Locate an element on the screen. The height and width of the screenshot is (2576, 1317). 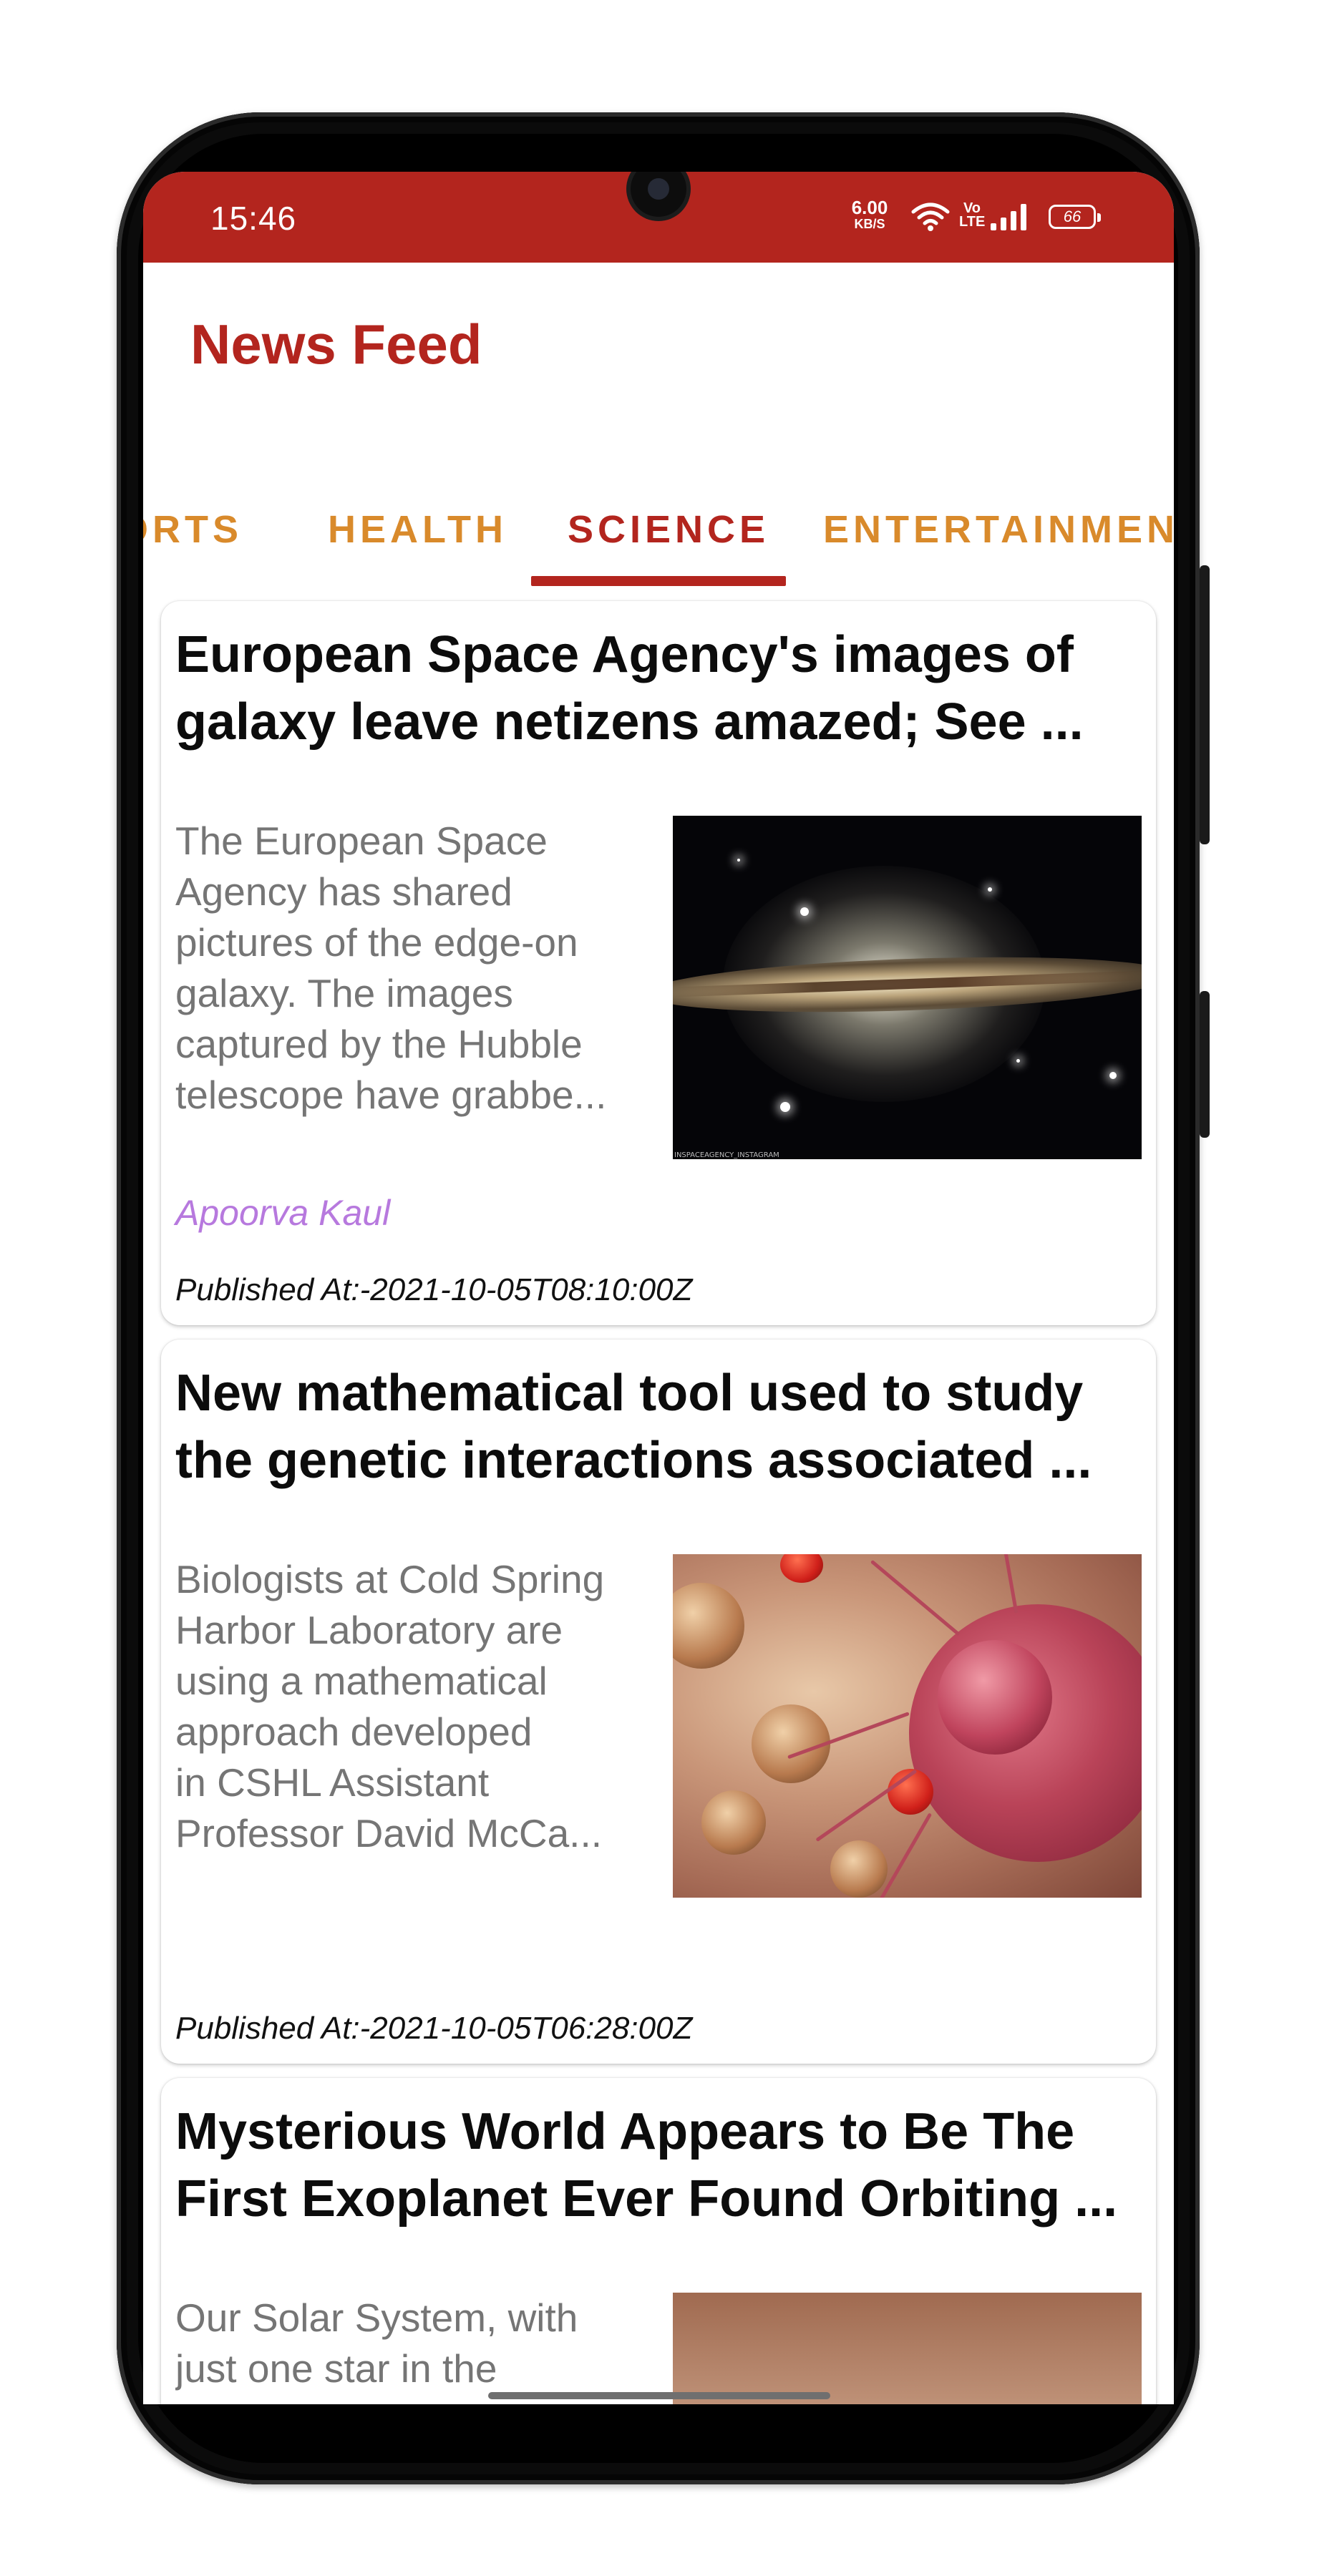
network-speed-unit: KB/S is located at coordinates (869, 224).